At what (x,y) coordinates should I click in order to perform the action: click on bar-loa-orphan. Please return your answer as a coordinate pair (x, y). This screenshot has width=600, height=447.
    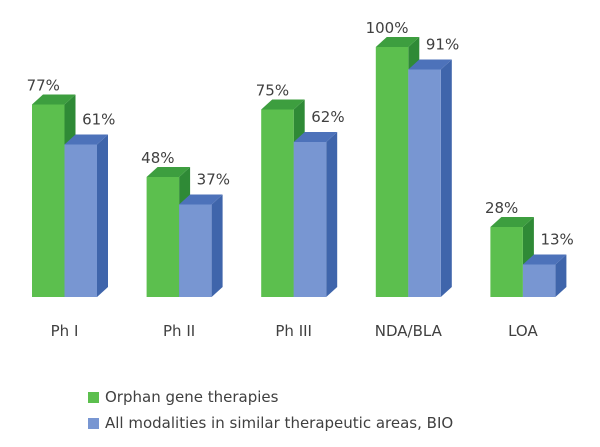
    Looking at the image, I should click on (506, 262).